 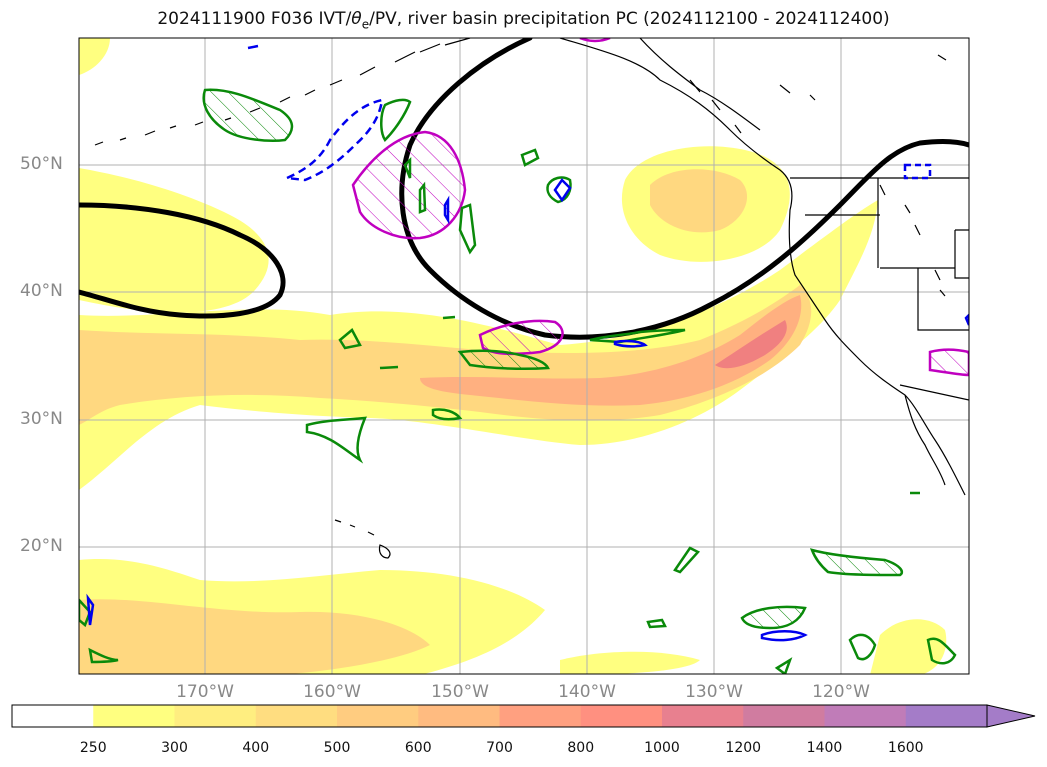 What do you see at coordinates (93, 748) in the screenshot?
I see `colorbar-tick-label: 250` at bounding box center [93, 748].